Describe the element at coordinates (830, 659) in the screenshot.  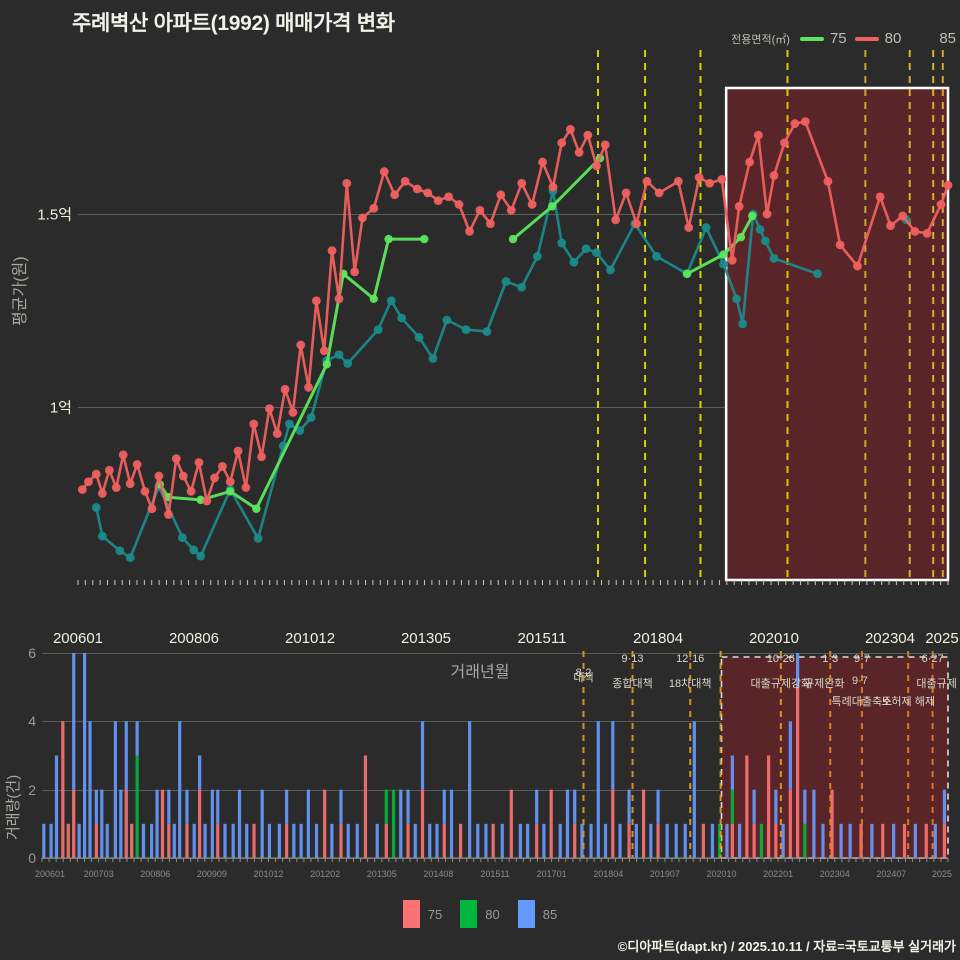
I see `policy-date-label: 1·3` at that location.